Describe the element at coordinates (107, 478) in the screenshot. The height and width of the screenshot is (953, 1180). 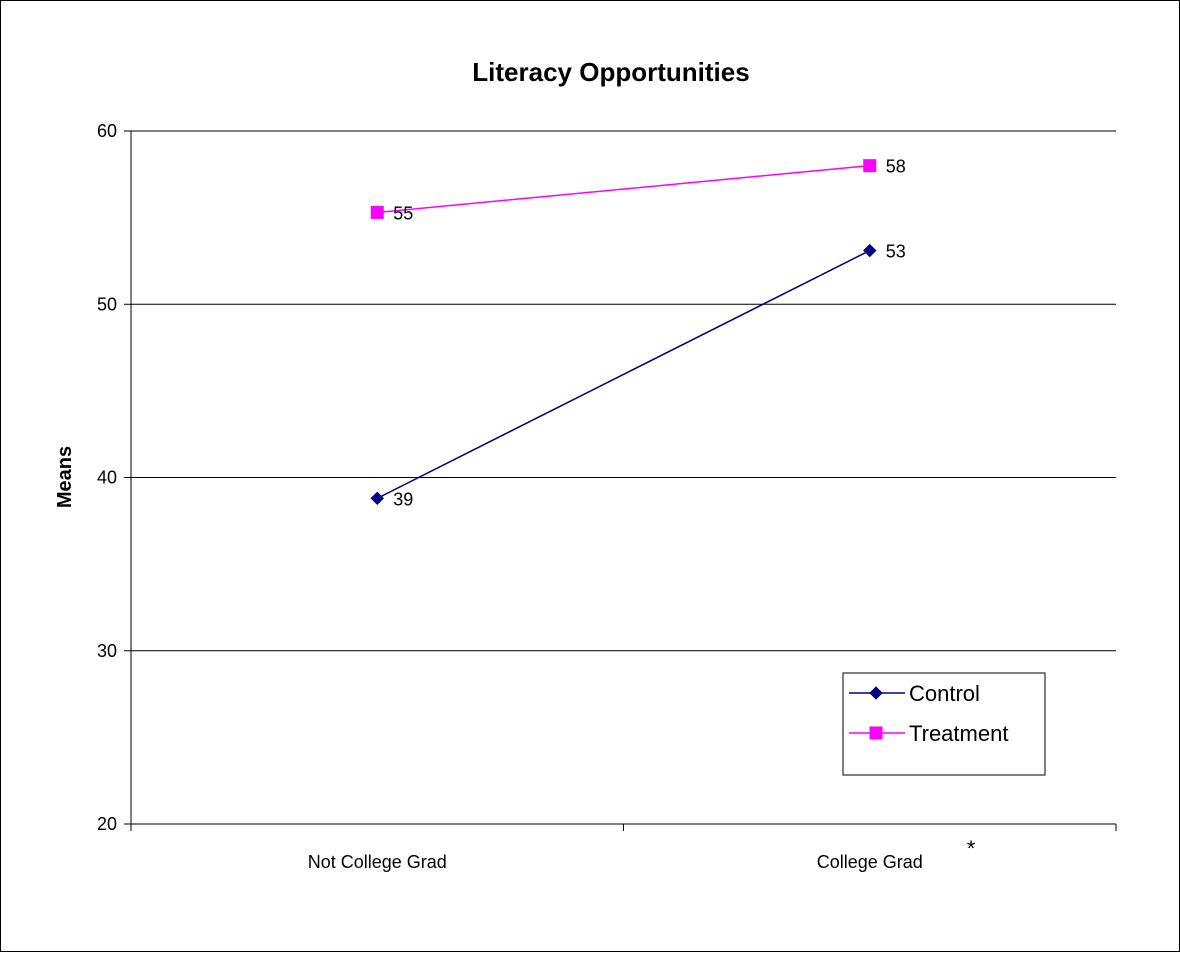
I see `y-tick-label: 40` at that location.